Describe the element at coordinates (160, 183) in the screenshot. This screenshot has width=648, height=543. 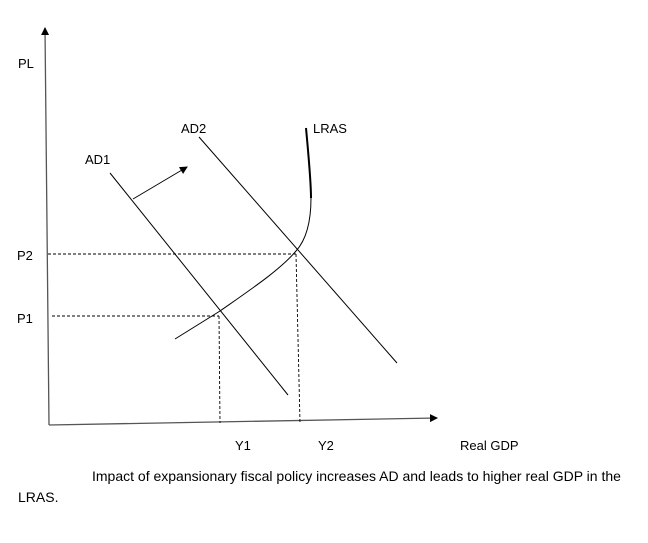
I see `shift-arrow` at that location.